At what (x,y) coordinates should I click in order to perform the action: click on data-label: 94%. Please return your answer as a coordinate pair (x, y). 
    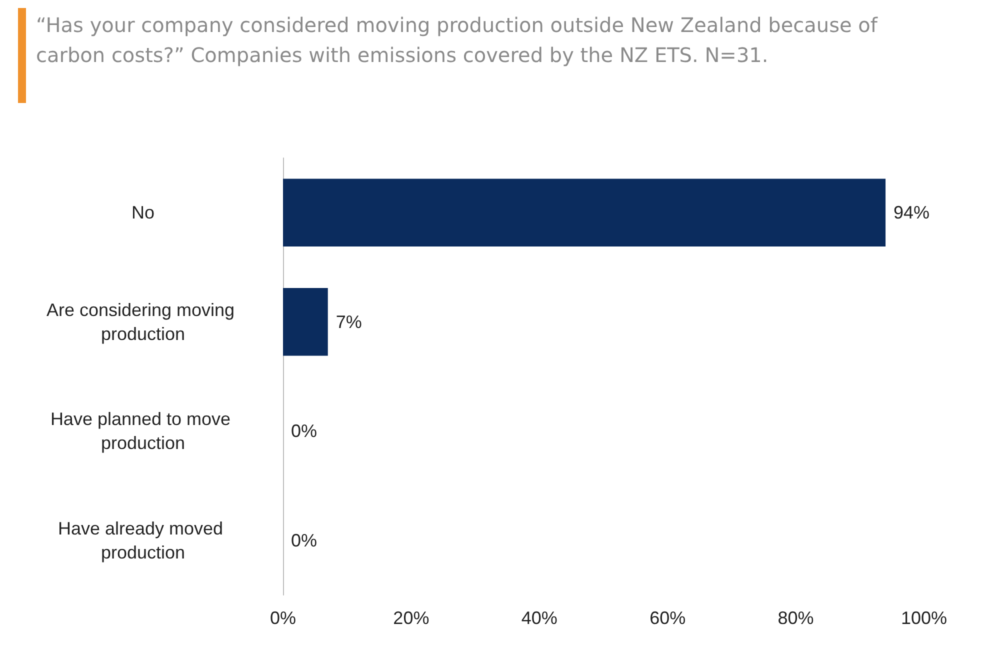
    Looking at the image, I should click on (912, 212).